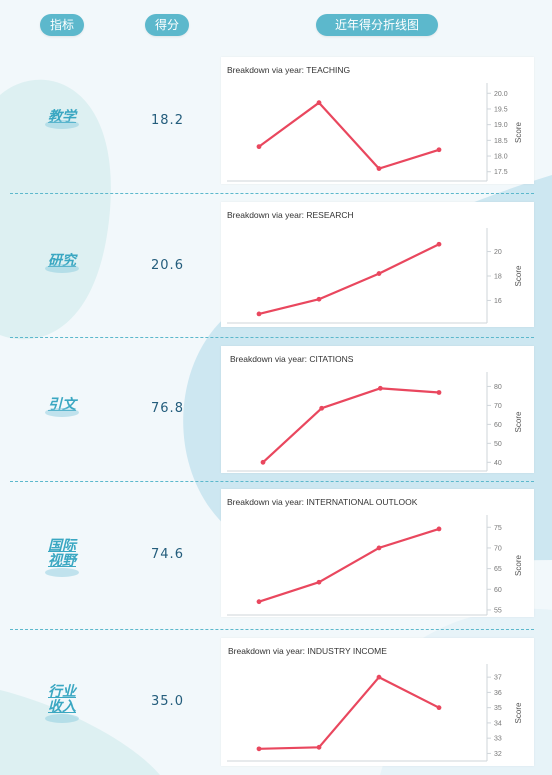 This screenshot has height=775, width=552. I want to click on metric-label: 教学, so click(62, 117).